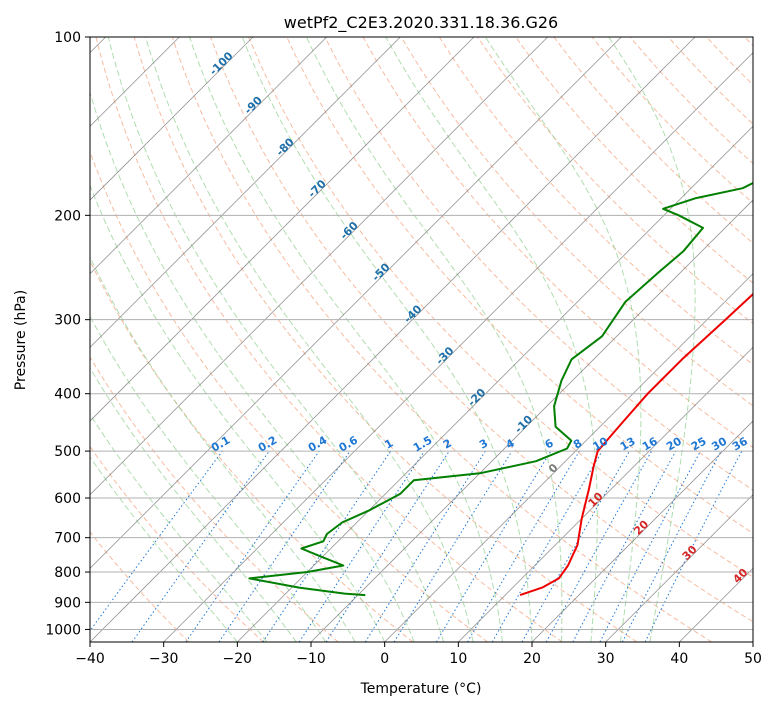 This screenshot has height=708, width=775. I want to click on x-tick-label: 0, so click(384, 659).